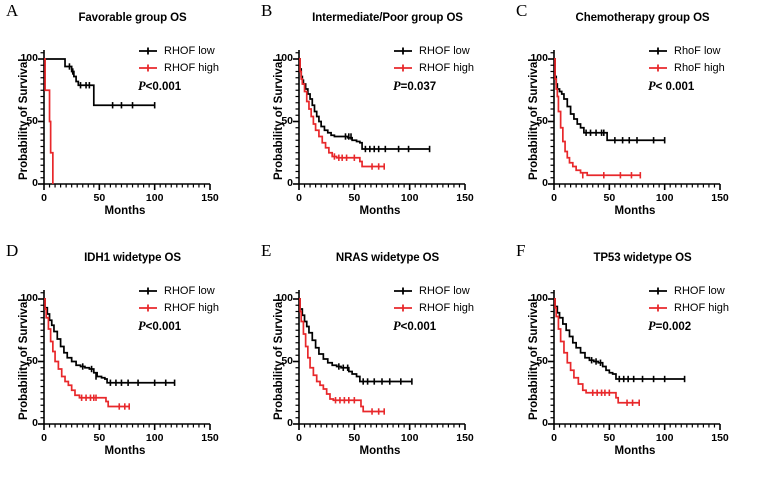 The image size is (765, 480). What do you see at coordinates (12, 10) in the screenshot?
I see `panel-letter: A` at bounding box center [12, 10].